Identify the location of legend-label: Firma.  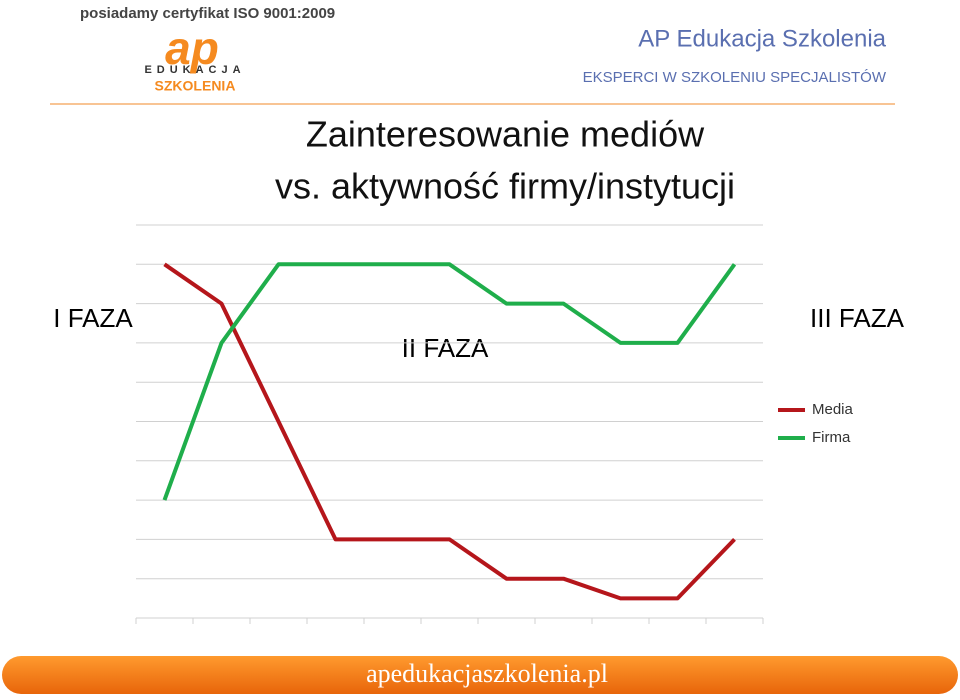
(831, 437).